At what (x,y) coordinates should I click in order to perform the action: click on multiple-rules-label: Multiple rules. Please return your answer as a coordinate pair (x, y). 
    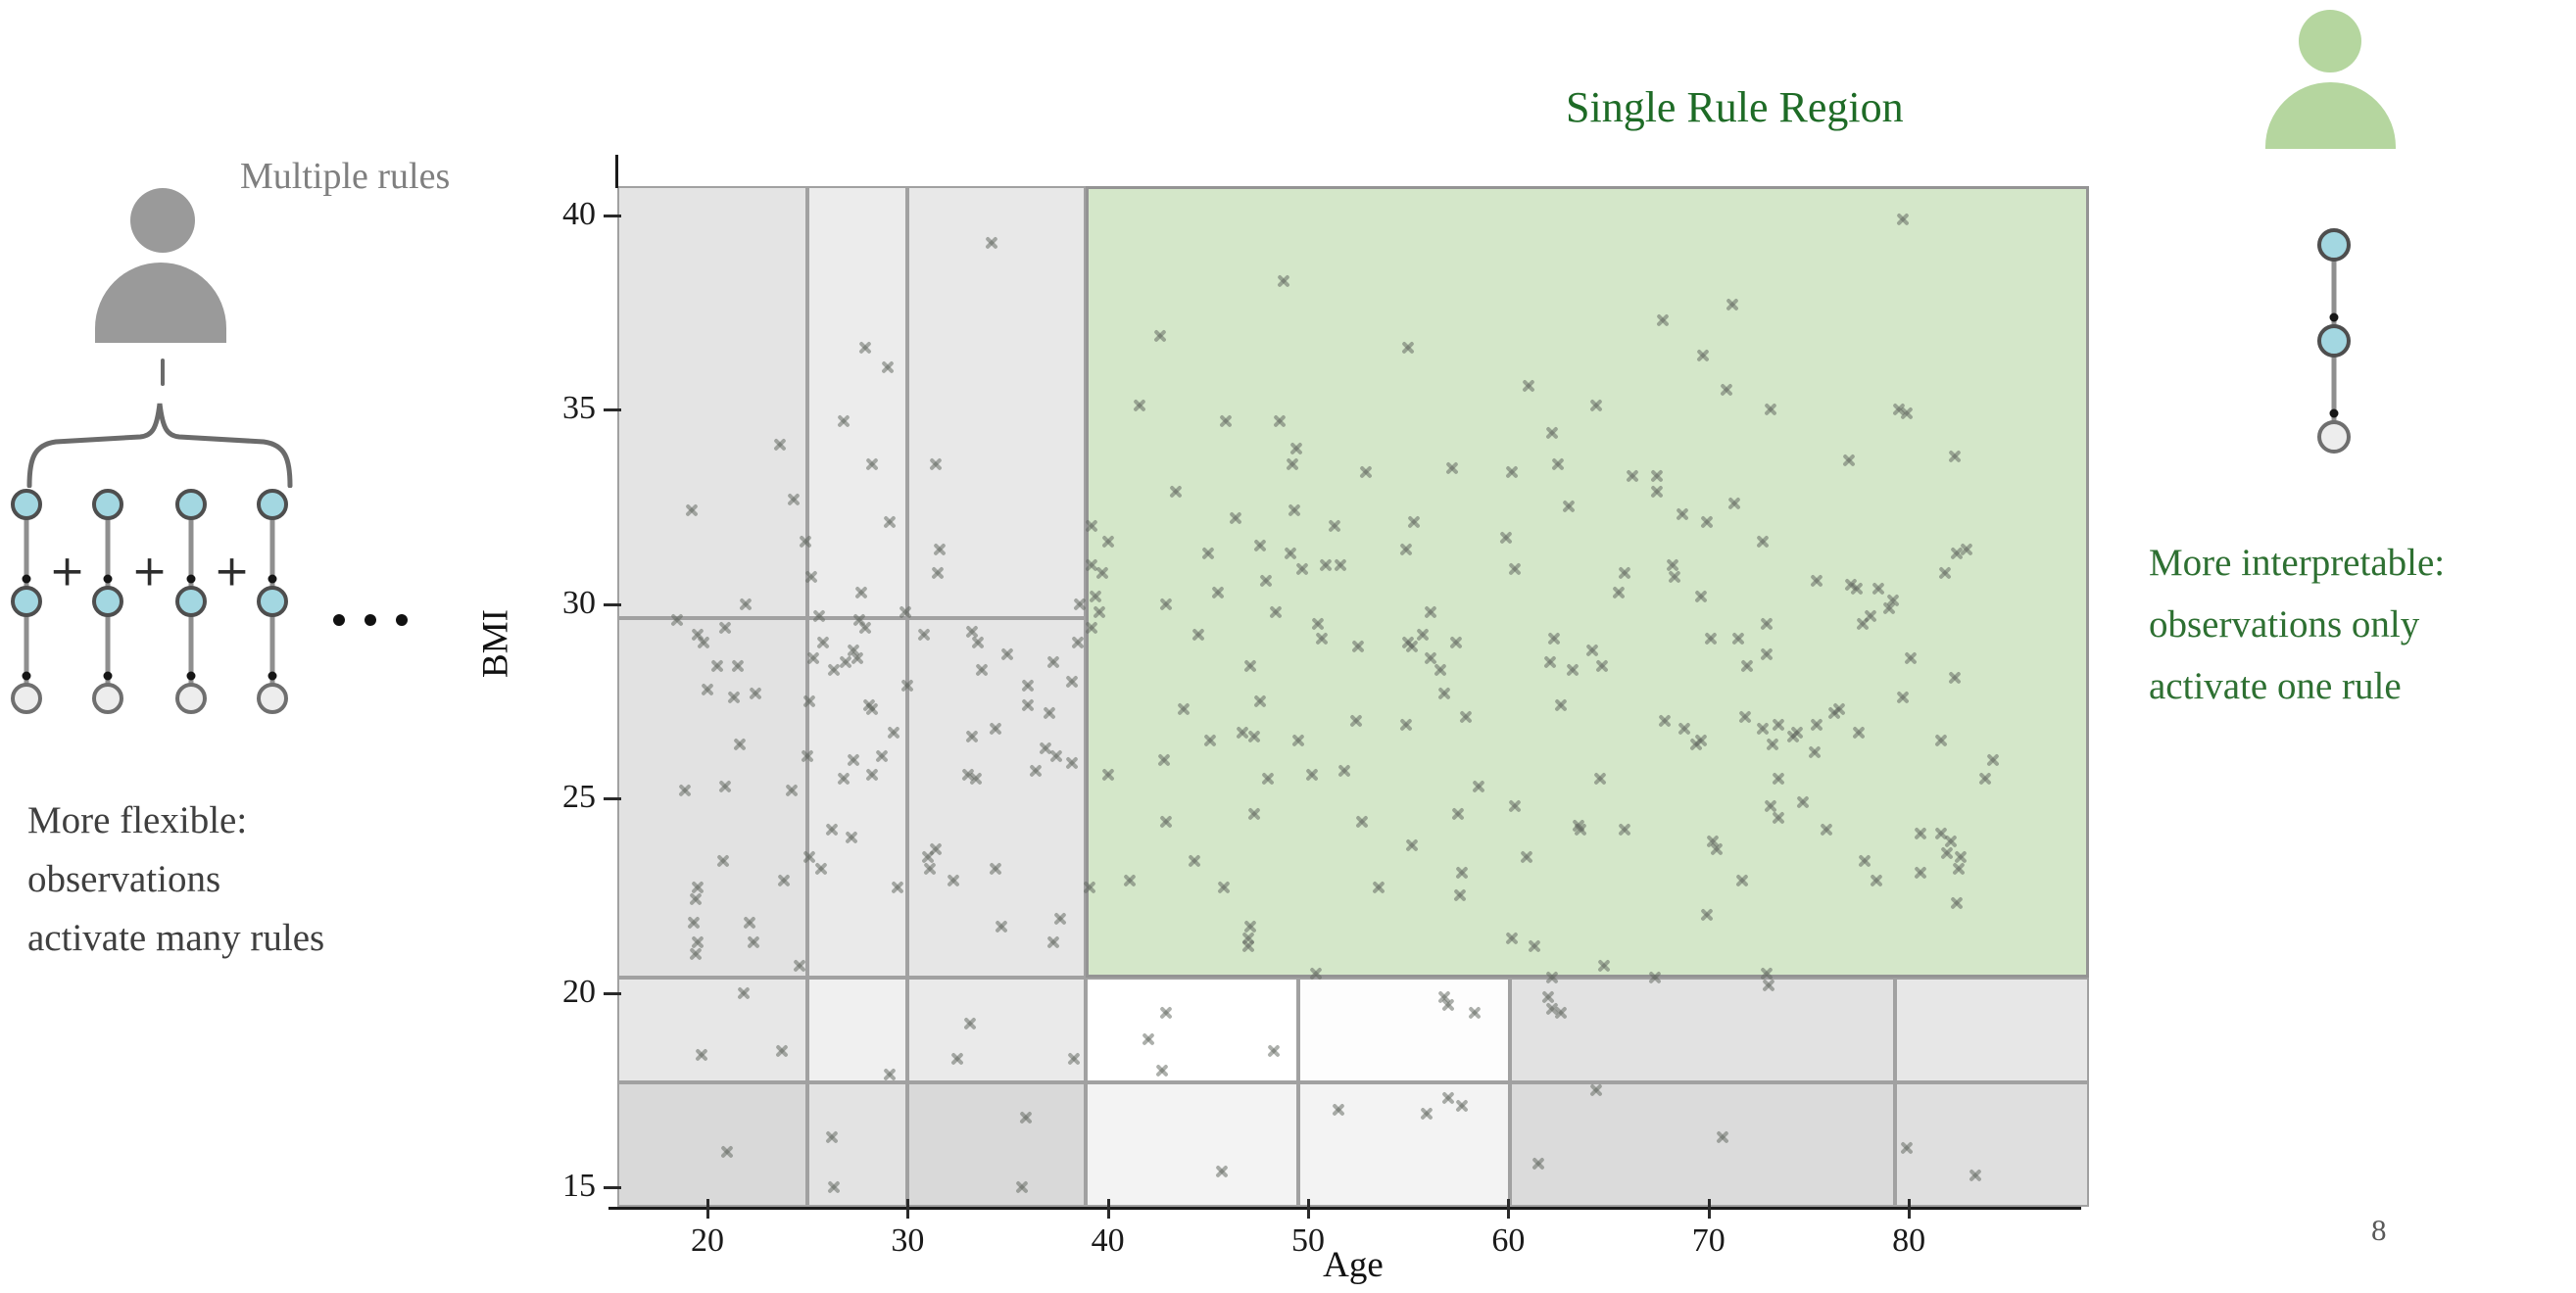
    Looking at the image, I should click on (345, 176).